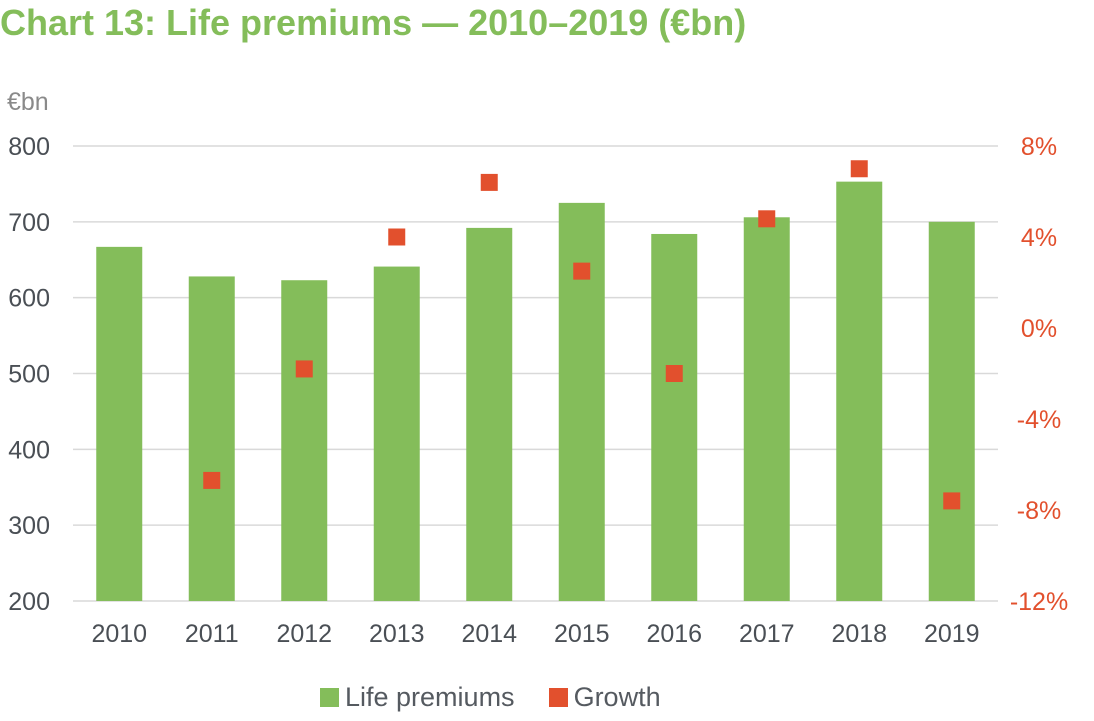 Image resolution: width=1094 pixels, height=721 pixels. Describe the element at coordinates (29, 223) in the screenshot. I see `y-tick-label: 700` at that location.